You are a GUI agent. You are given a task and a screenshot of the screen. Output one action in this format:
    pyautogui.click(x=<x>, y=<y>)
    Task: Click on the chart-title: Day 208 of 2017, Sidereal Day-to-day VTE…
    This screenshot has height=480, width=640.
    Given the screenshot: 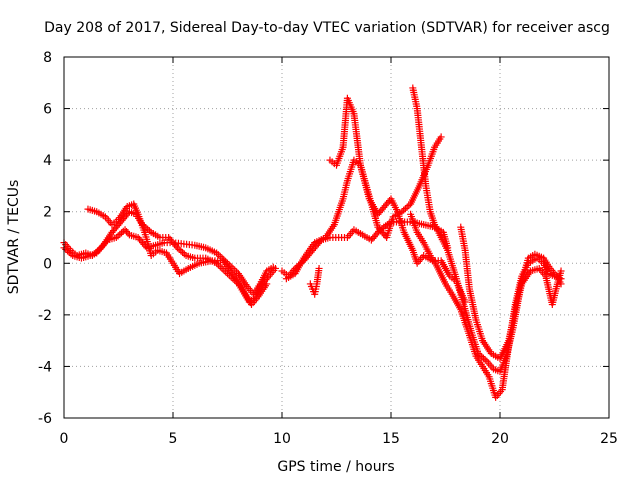 What is the action you would take?
    pyautogui.click(x=327, y=28)
    